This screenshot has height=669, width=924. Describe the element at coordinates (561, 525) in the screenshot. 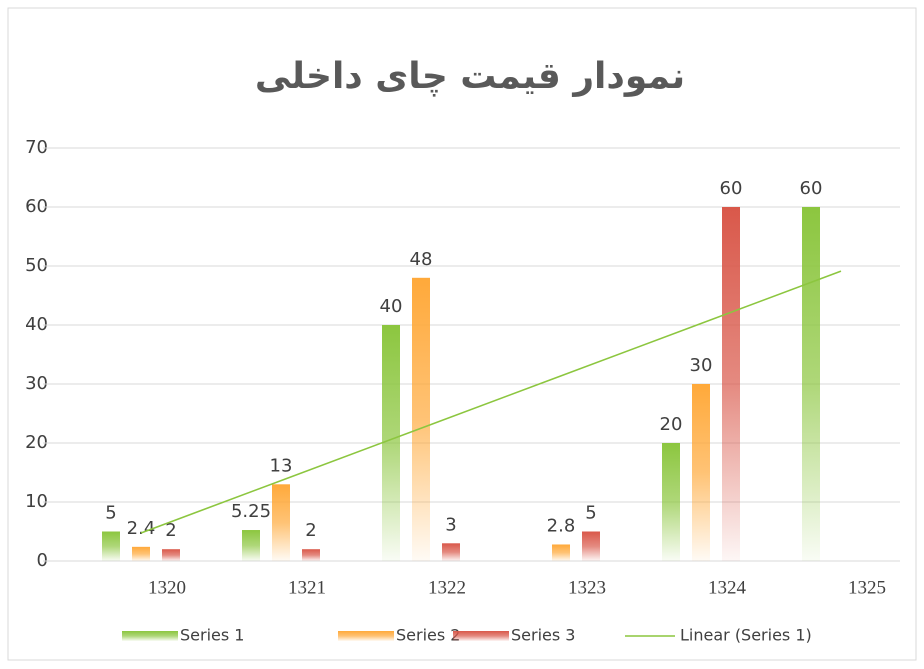

I see `data-label: 2.8` at that location.